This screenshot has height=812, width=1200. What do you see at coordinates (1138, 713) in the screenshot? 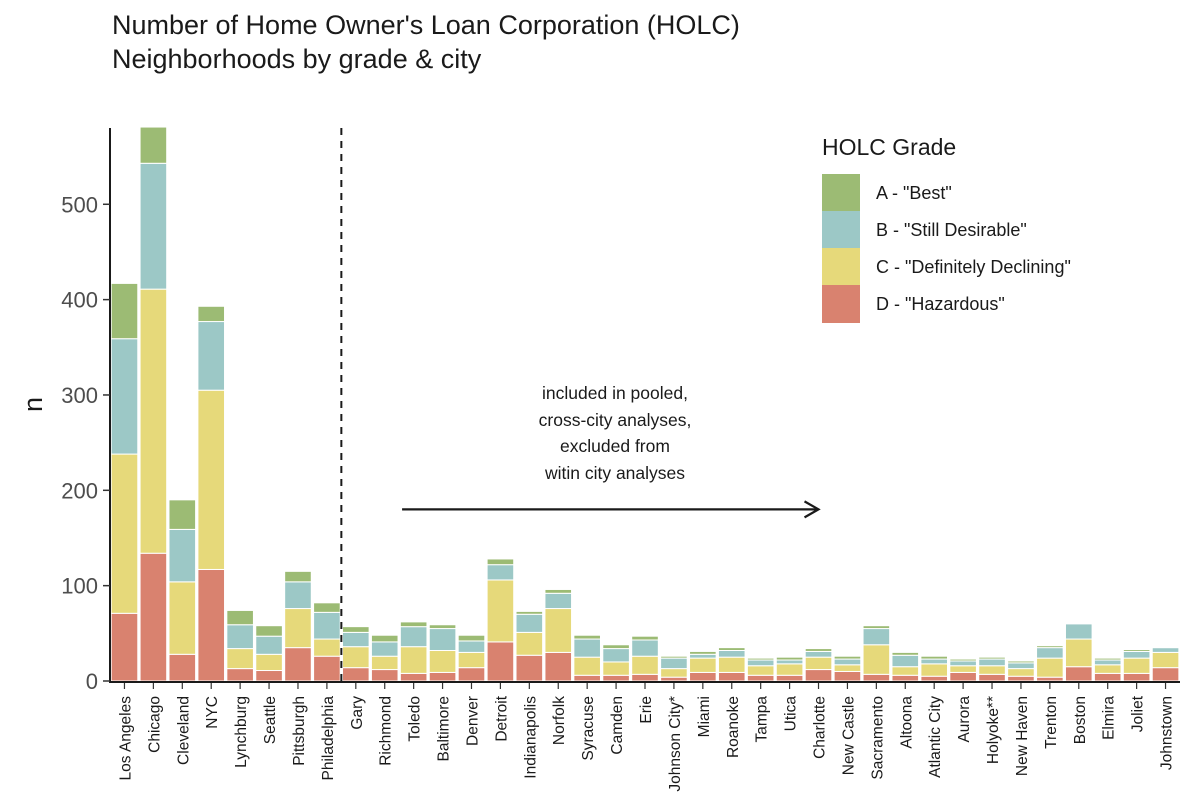
I see `x-tick-label: Joliet` at bounding box center [1138, 713].